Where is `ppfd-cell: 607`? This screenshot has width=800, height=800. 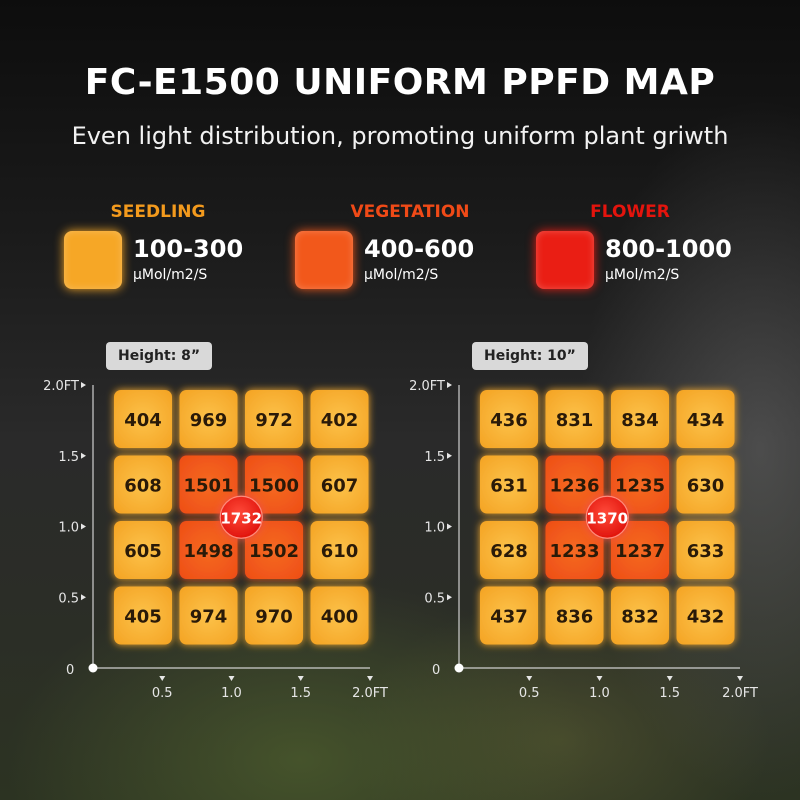 ppfd-cell: 607 is located at coordinates (339, 484).